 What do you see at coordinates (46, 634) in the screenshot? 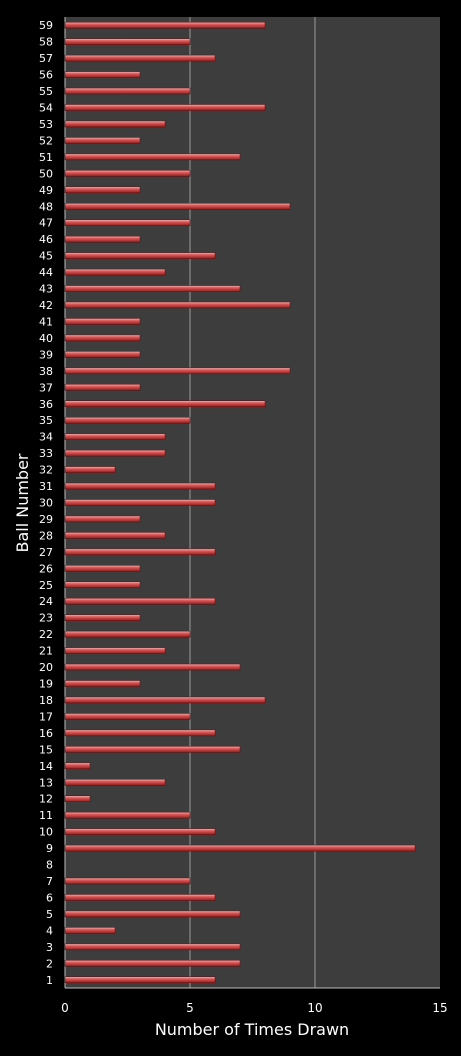
I see `y-tick-label: 22` at bounding box center [46, 634].